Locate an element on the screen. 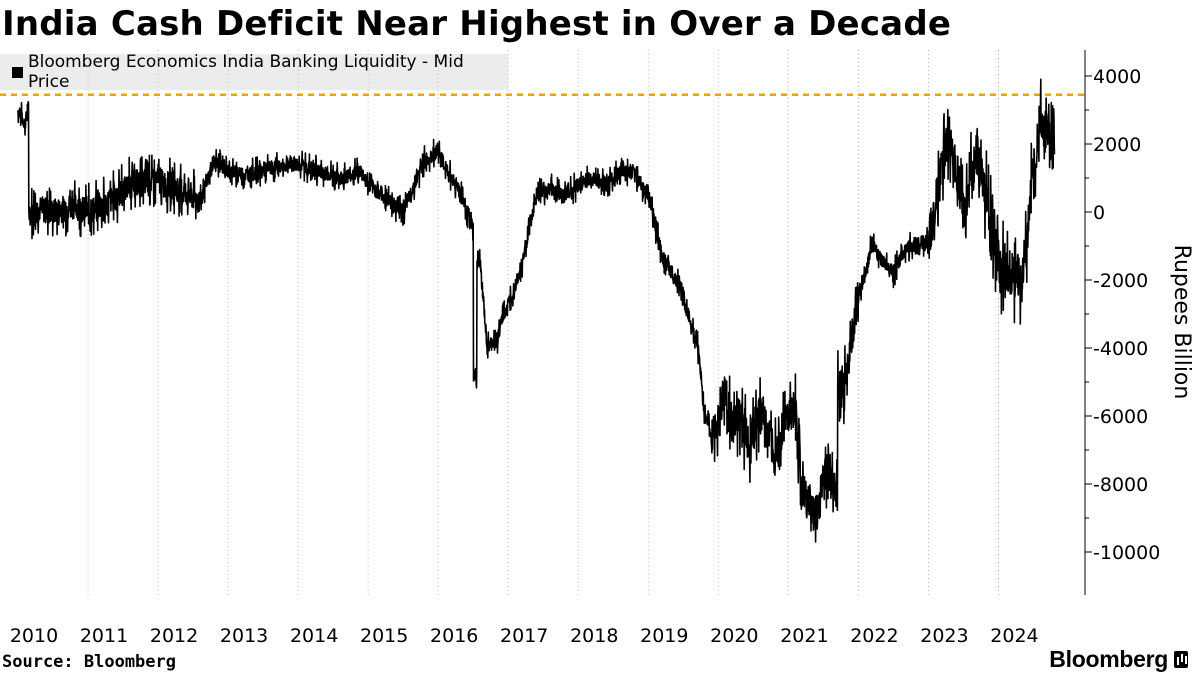 The image size is (1200, 675). x-tick-label-2012: 2012 is located at coordinates (174, 636).